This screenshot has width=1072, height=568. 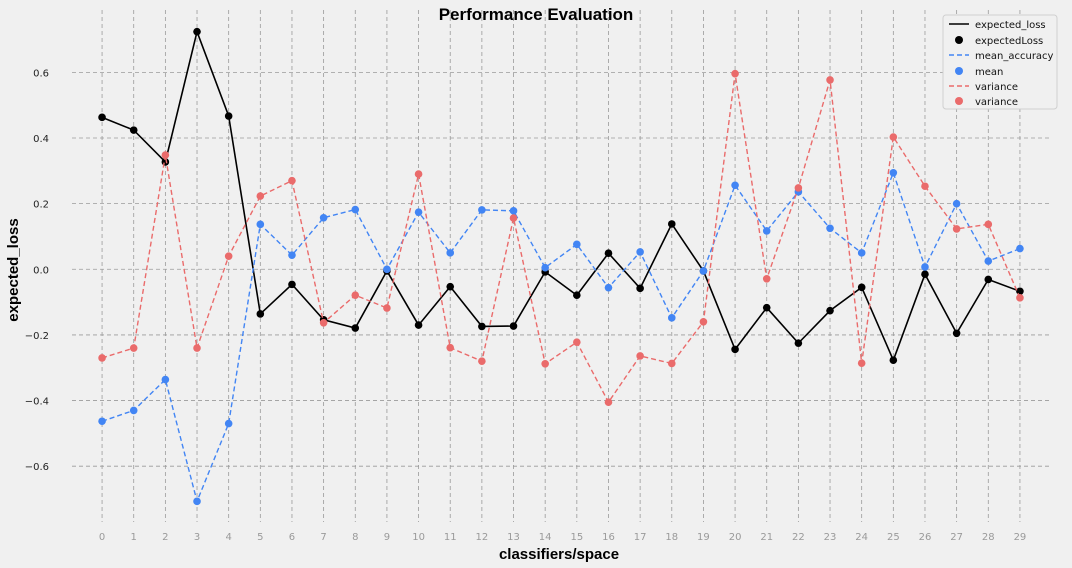 I want to click on x-tick-label: 12, so click(x=482, y=537).